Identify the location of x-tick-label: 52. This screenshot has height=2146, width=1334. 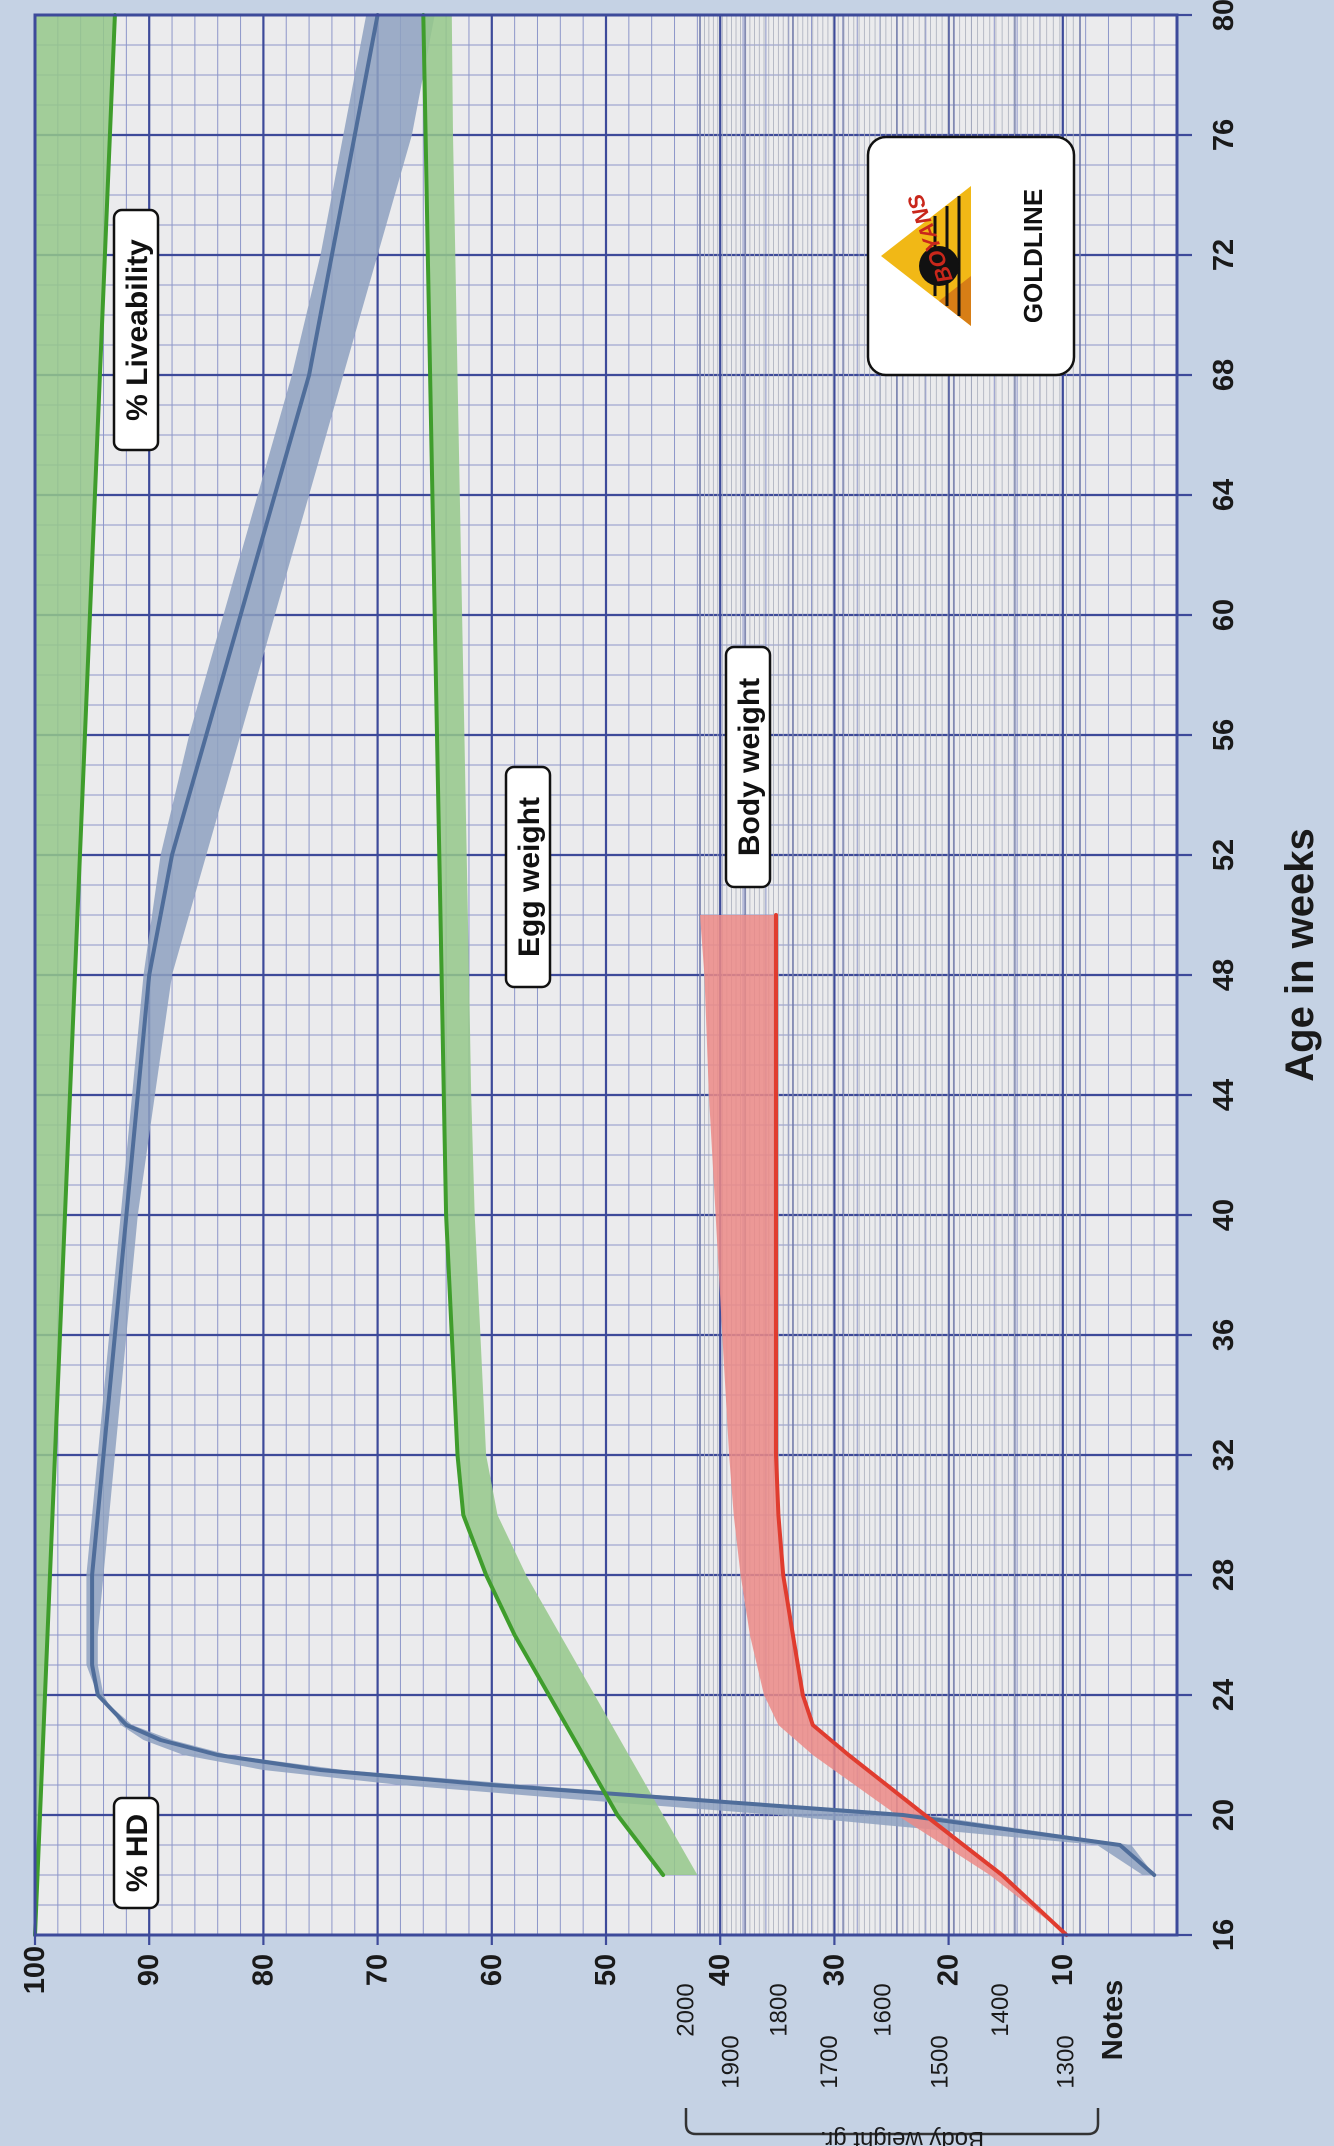
(1224, 855).